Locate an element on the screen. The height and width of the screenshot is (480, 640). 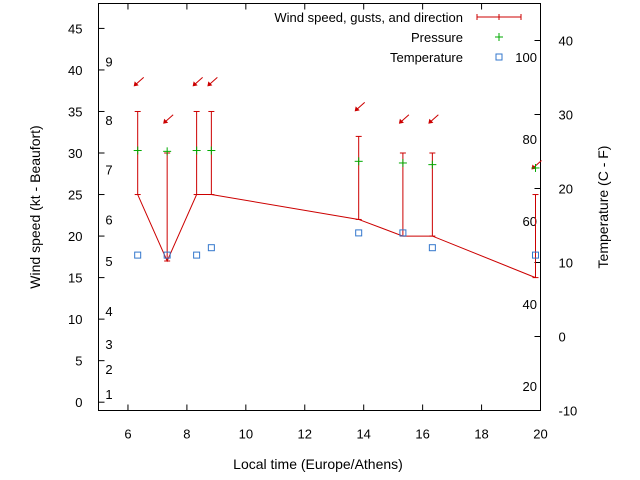
legend-label-wind: Wind speed, gusts, and direction is located at coordinates (368, 17).